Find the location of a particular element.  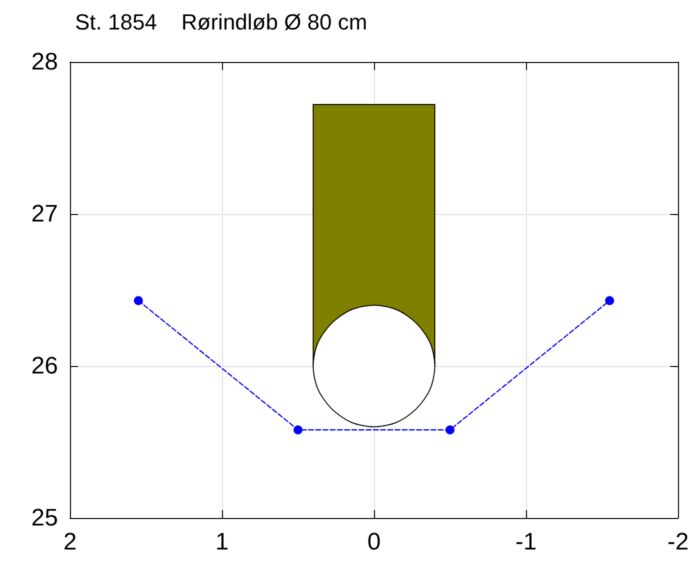

x-tick-label: 2 is located at coordinates (70, 542).